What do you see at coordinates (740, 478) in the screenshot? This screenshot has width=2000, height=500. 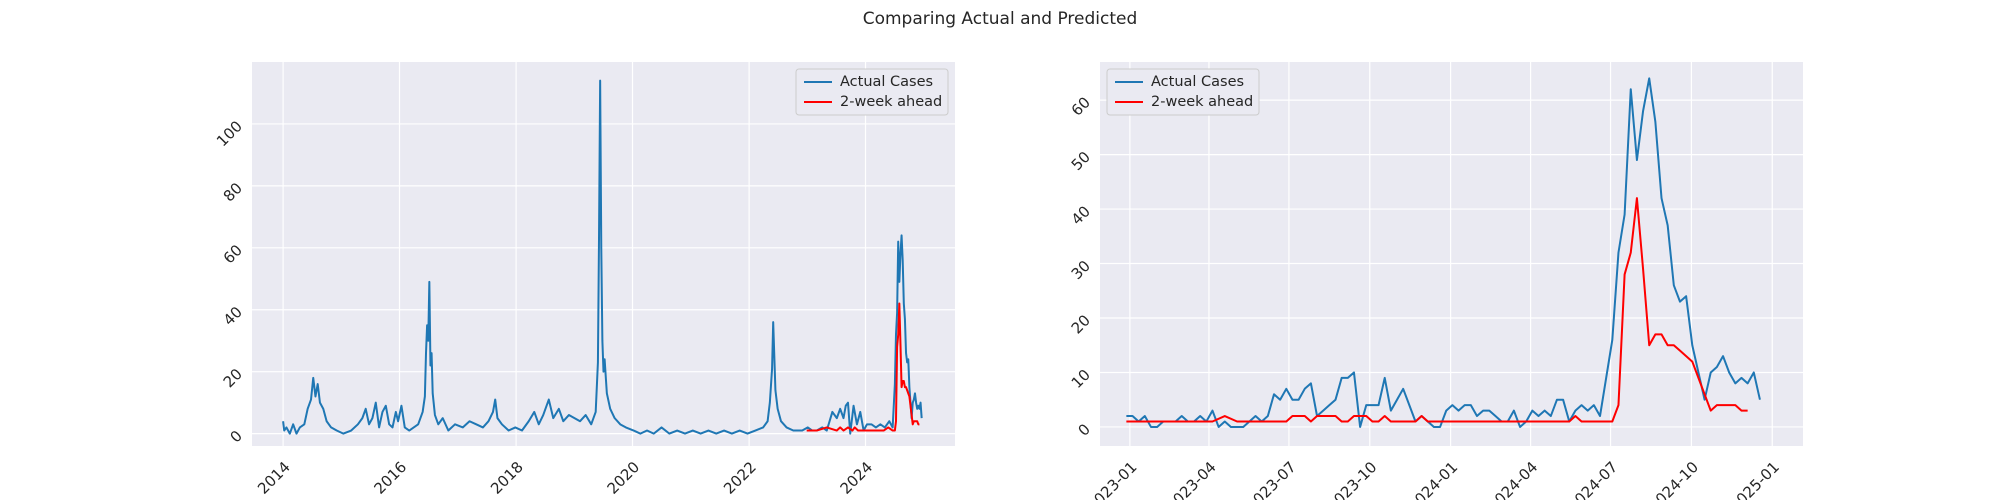 I see `x-tick-label: 2022` at bounding box center [740, 478].